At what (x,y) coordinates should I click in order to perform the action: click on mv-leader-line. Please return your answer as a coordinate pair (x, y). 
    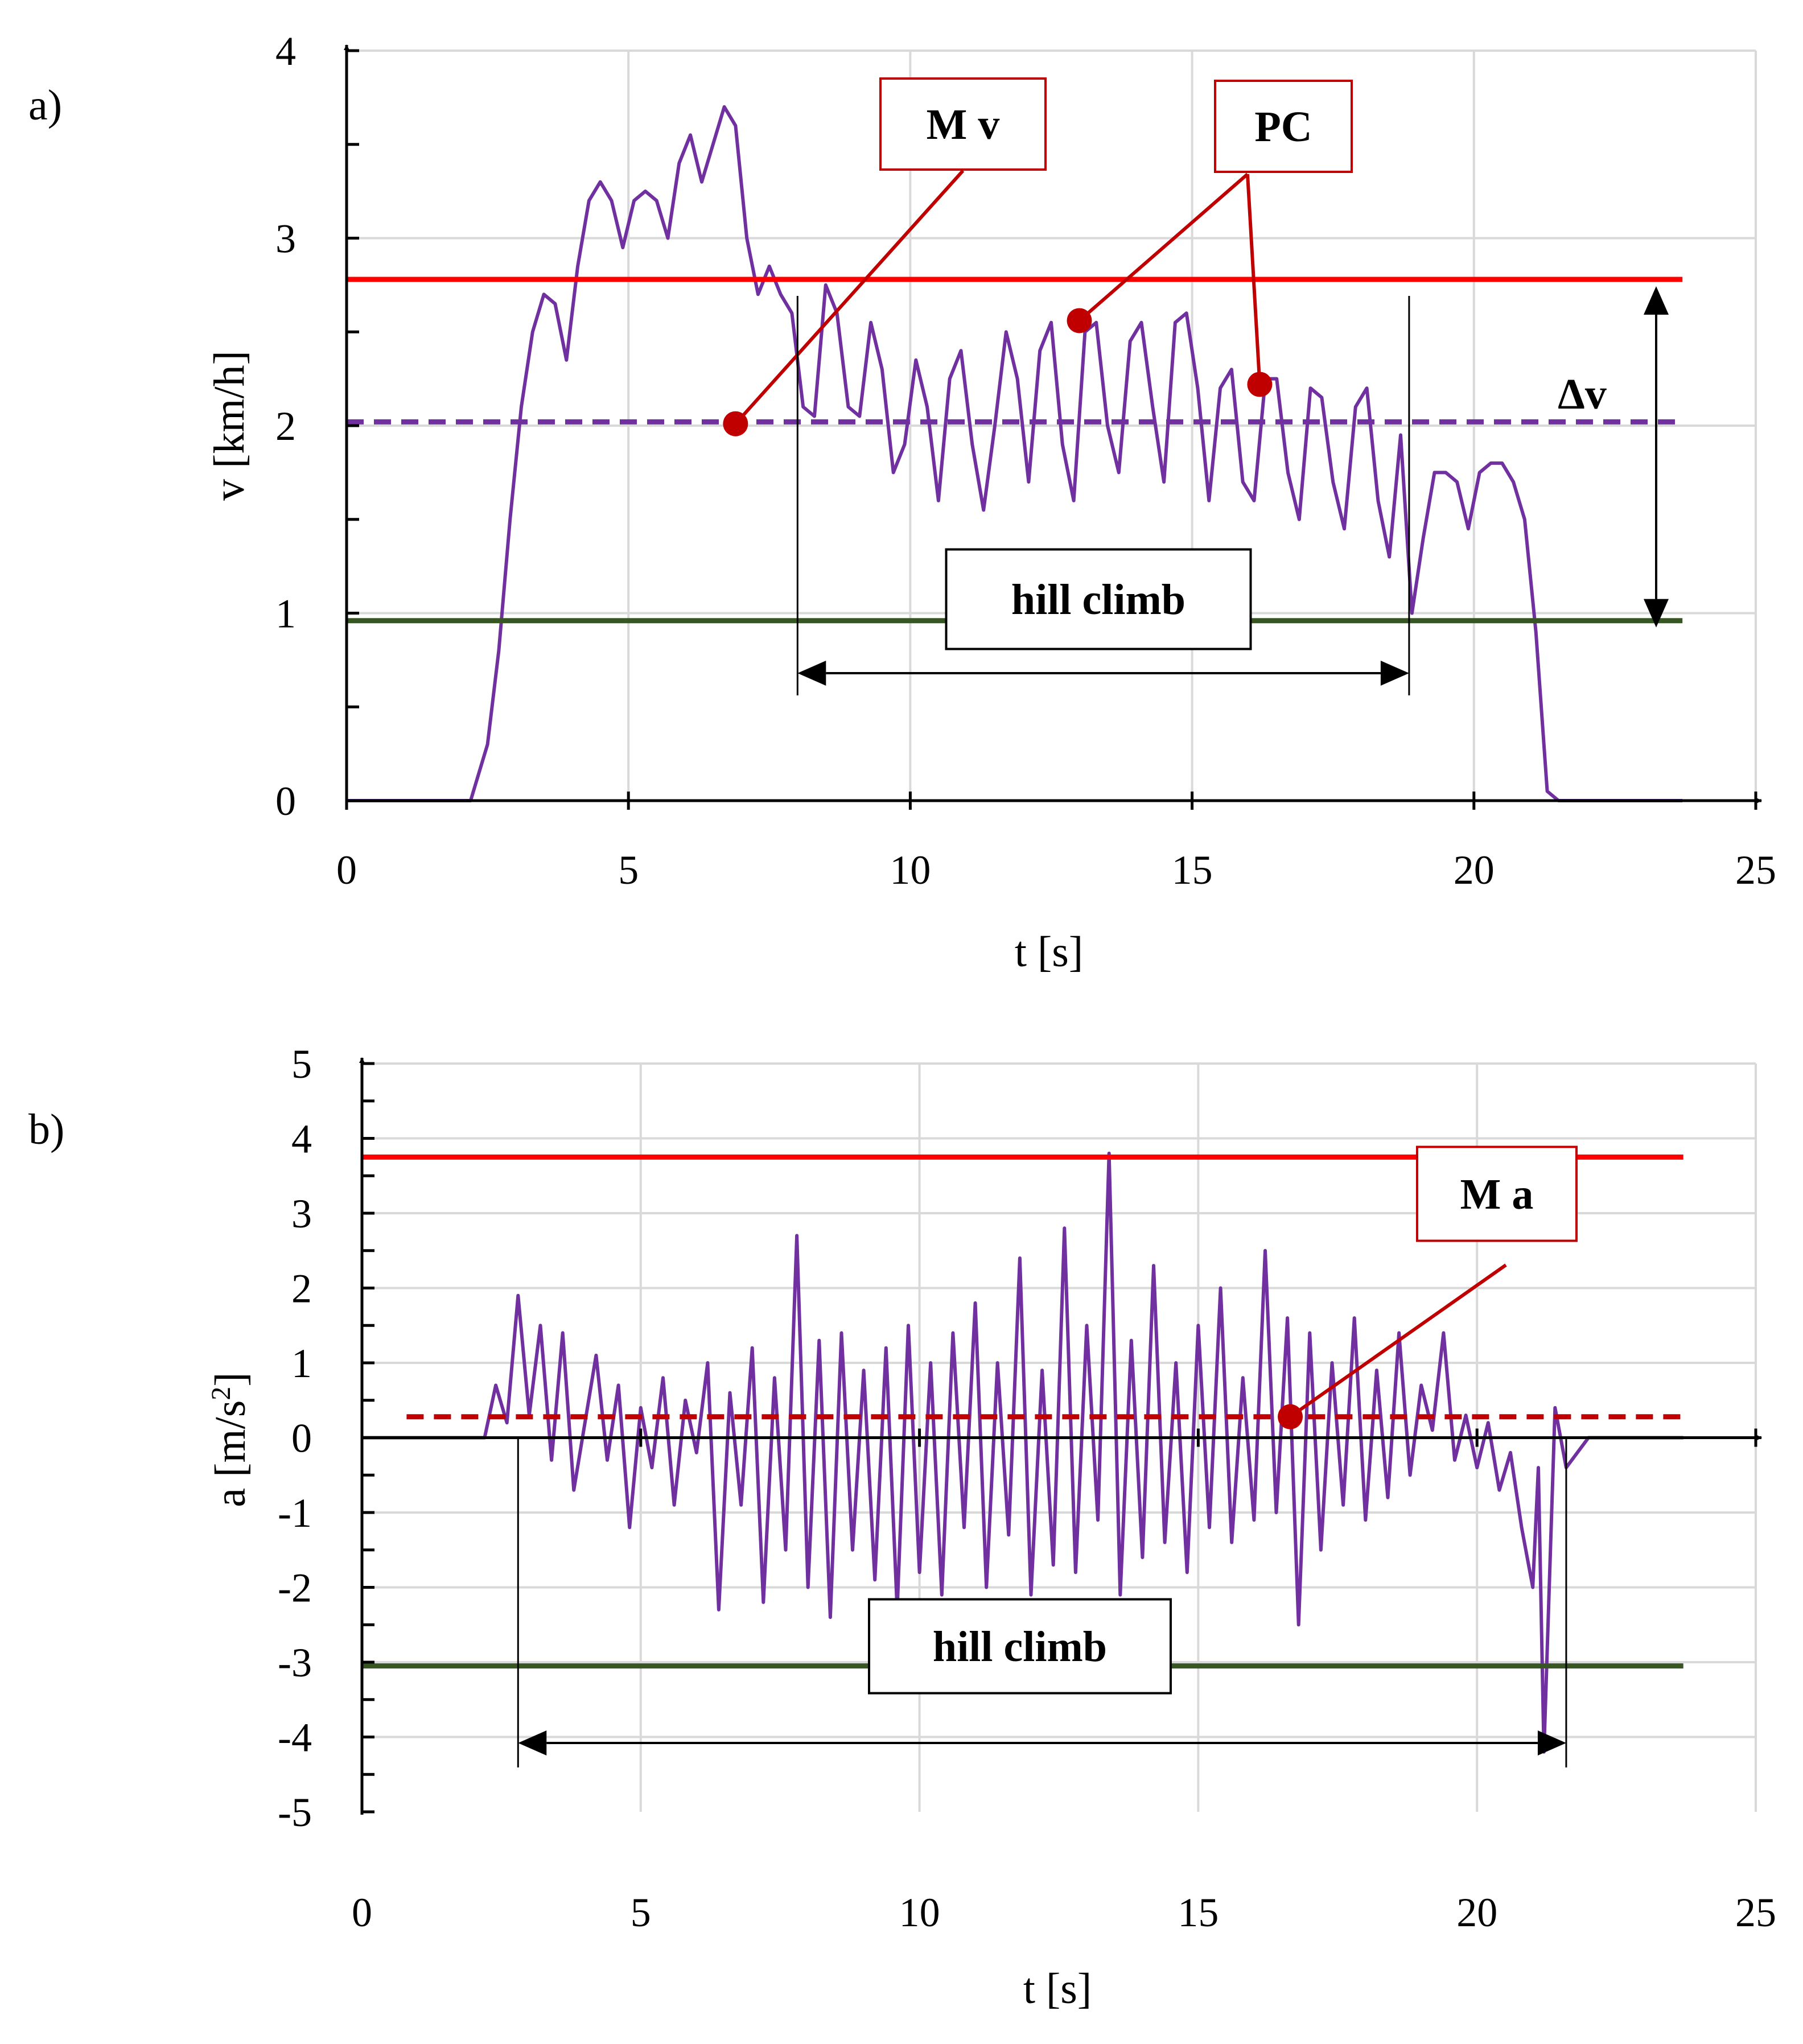
    Looking at the image, I should click on (849, 297).